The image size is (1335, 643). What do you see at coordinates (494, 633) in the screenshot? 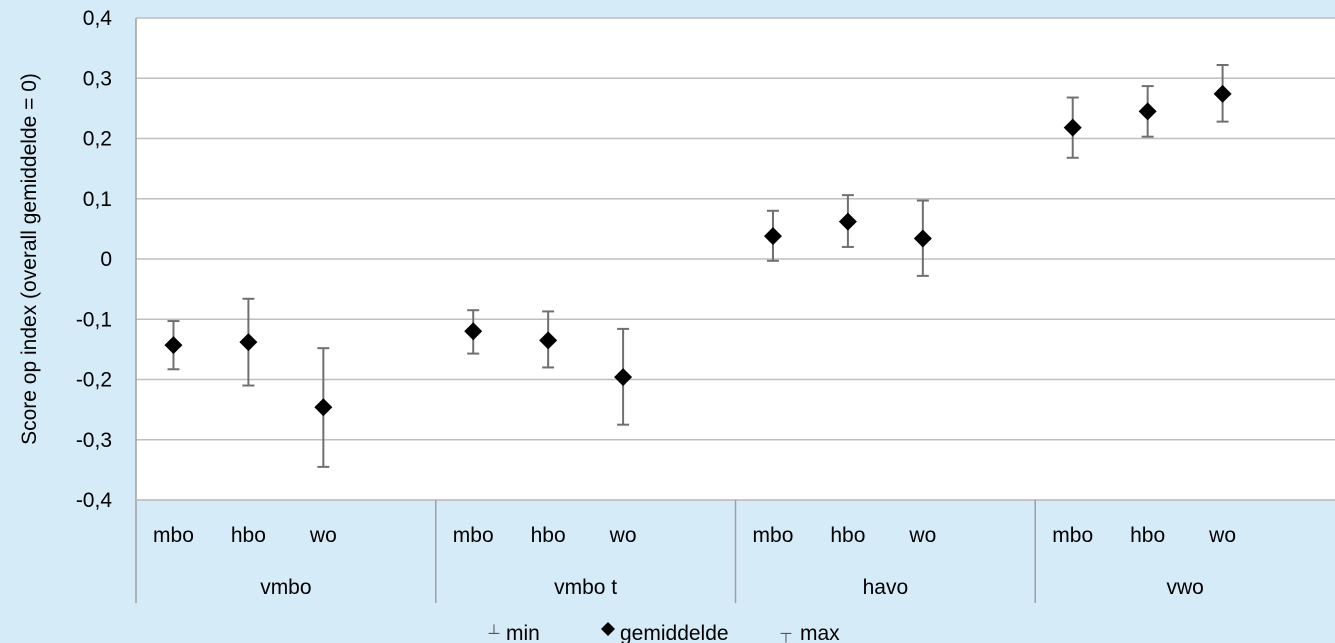
I see `legend-min-icon: ┴` at bounding box center [494, 633].